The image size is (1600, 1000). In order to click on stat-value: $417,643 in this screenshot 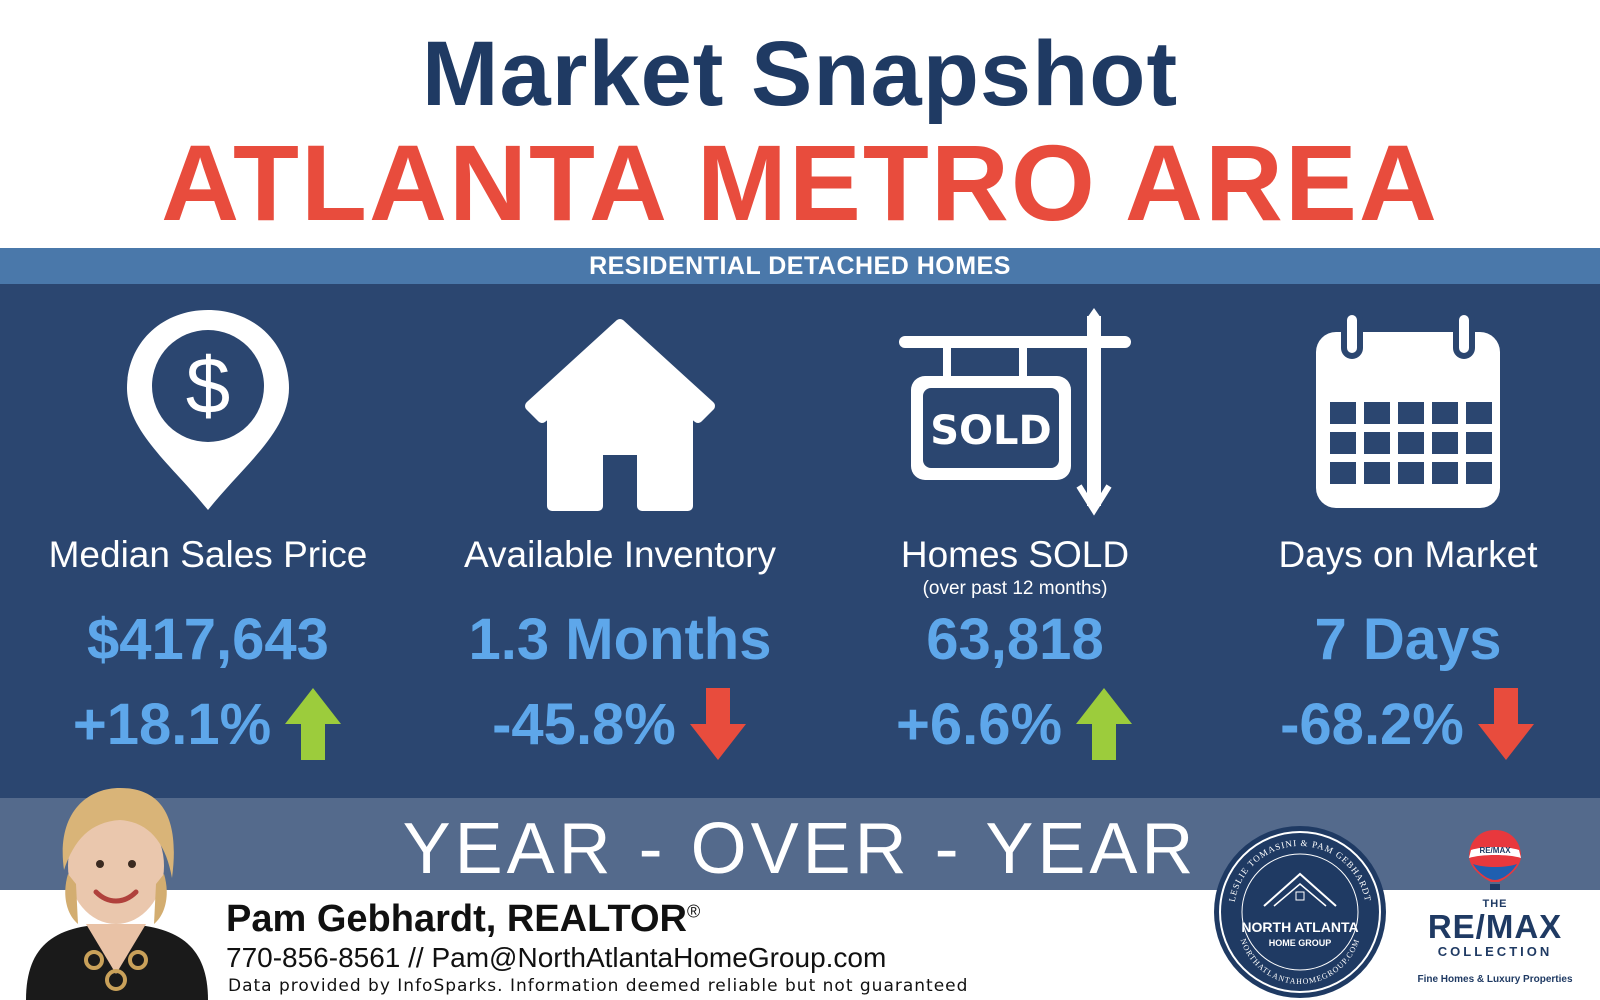, I will do `click(208, 639)`.